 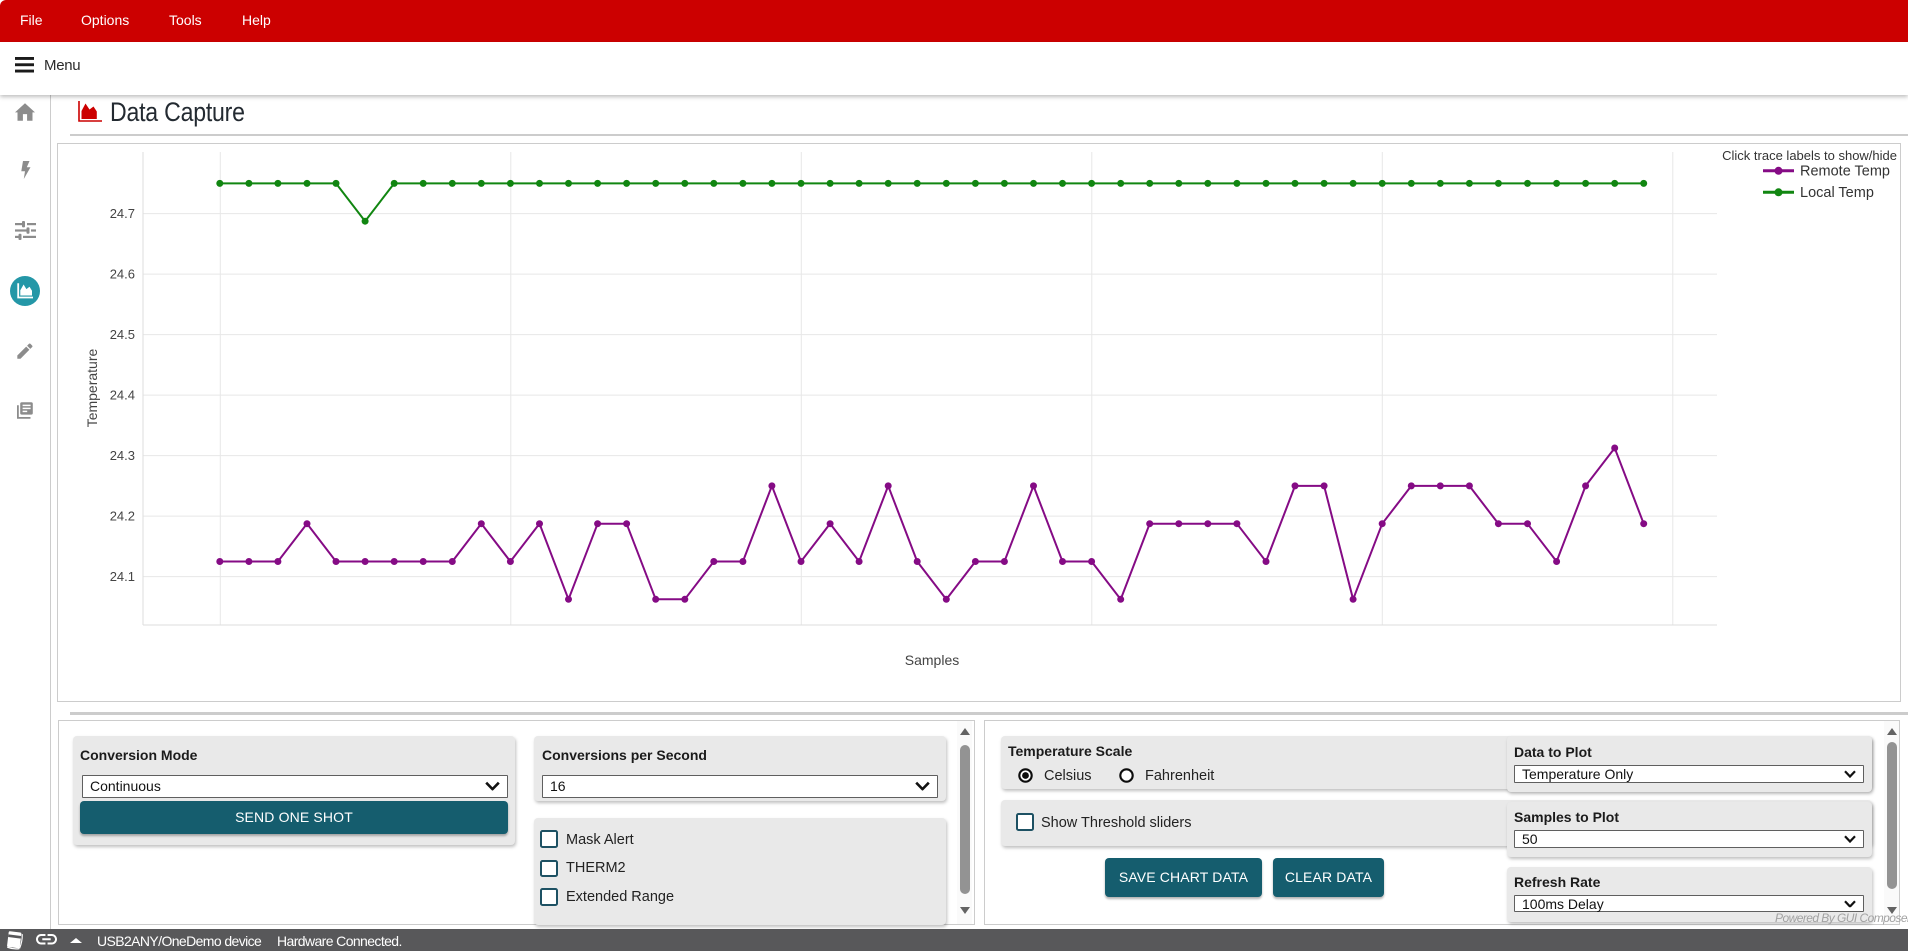 I want to click on svg-text: 24.1, so click(x=122, y=576).